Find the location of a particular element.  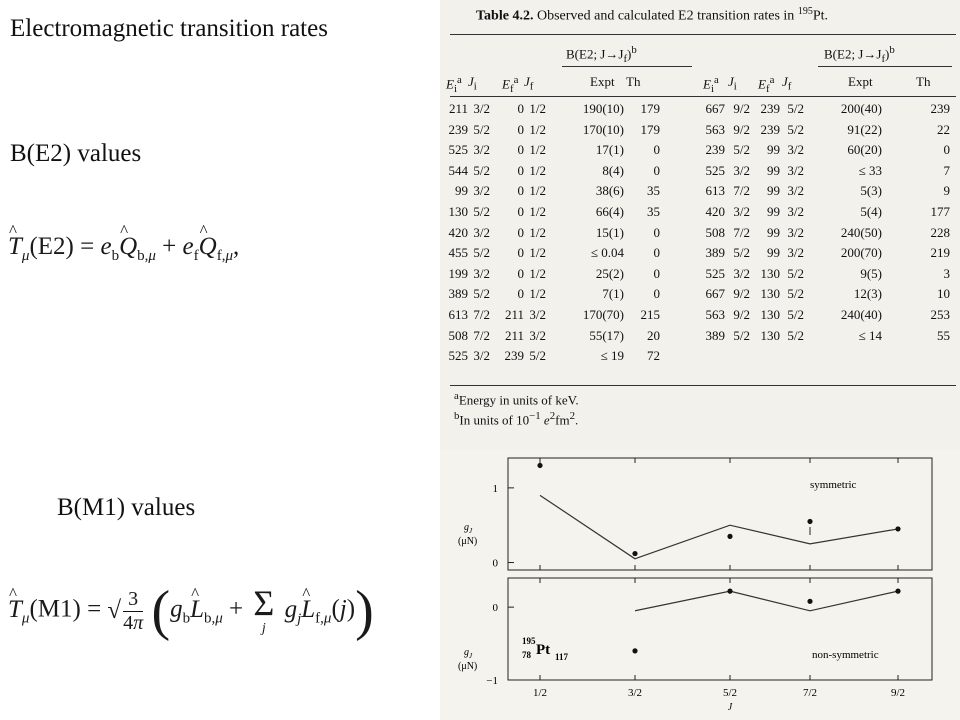

table-cell-right: 508 is located at coordinates (715, 232).